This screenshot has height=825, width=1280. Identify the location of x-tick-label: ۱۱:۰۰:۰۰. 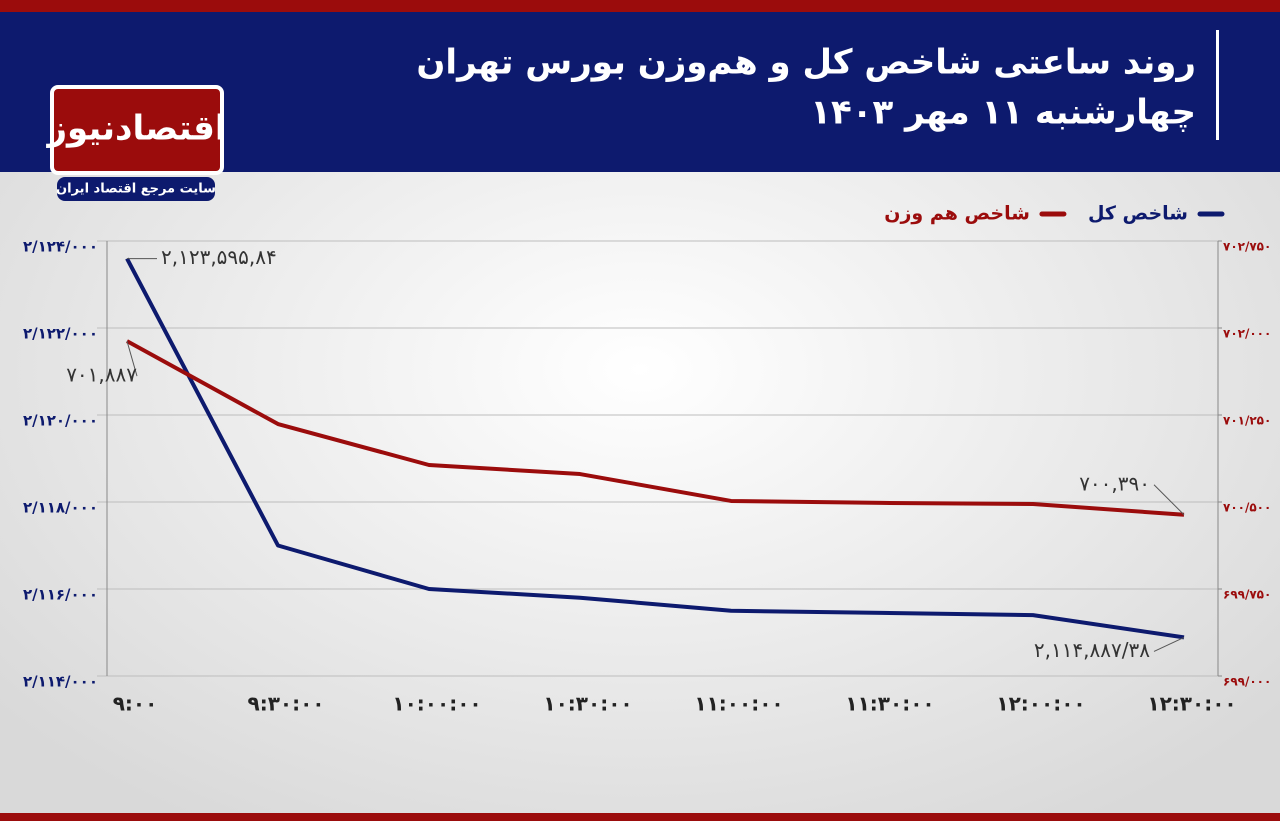
(738, 704).